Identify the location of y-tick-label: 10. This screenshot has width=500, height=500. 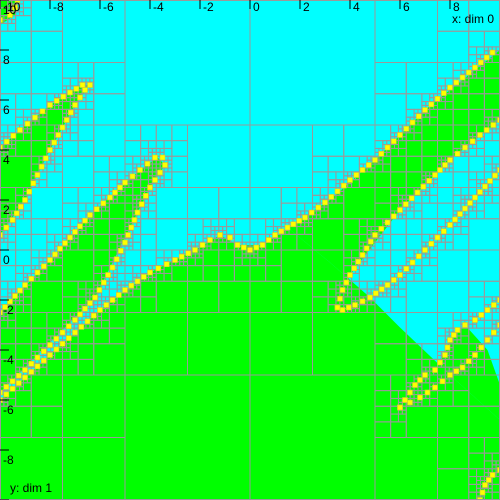
(10, 10).